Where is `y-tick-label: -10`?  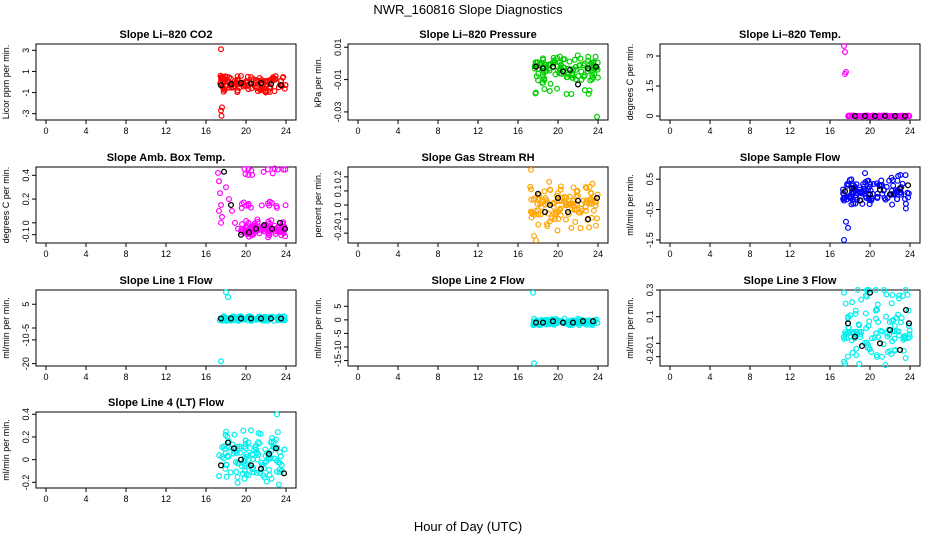
y-tick-label: -10 is located at coordinates (26, 339).